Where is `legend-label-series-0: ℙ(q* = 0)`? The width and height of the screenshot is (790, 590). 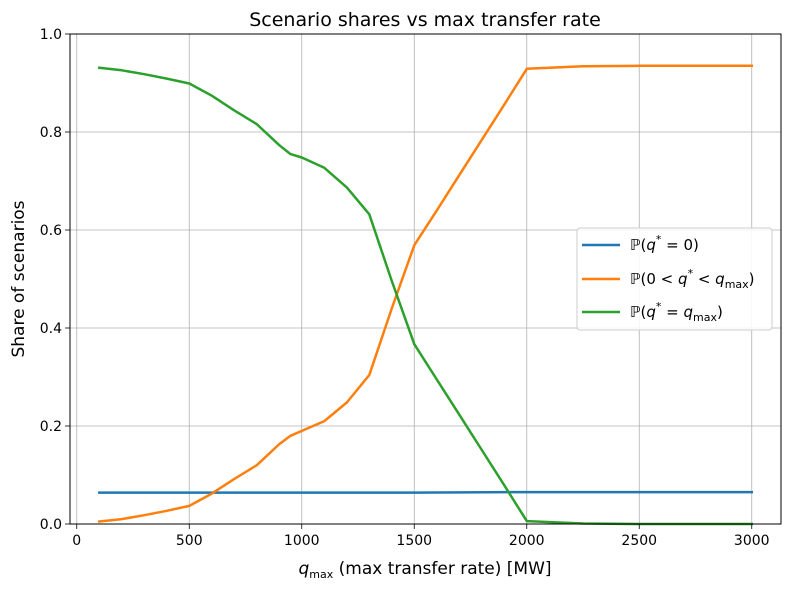
legend-label-series-0: ℙ(q* = 0) is located at coordinates (664, 243).